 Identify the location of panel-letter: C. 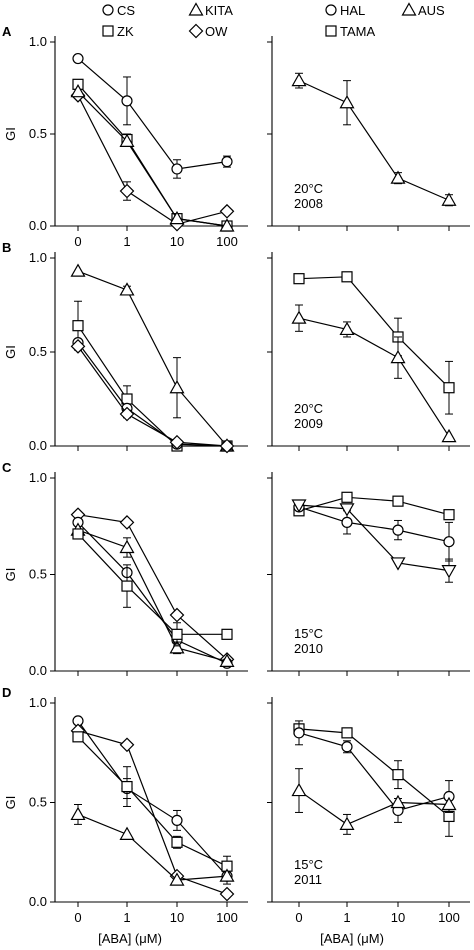
(7, 467).